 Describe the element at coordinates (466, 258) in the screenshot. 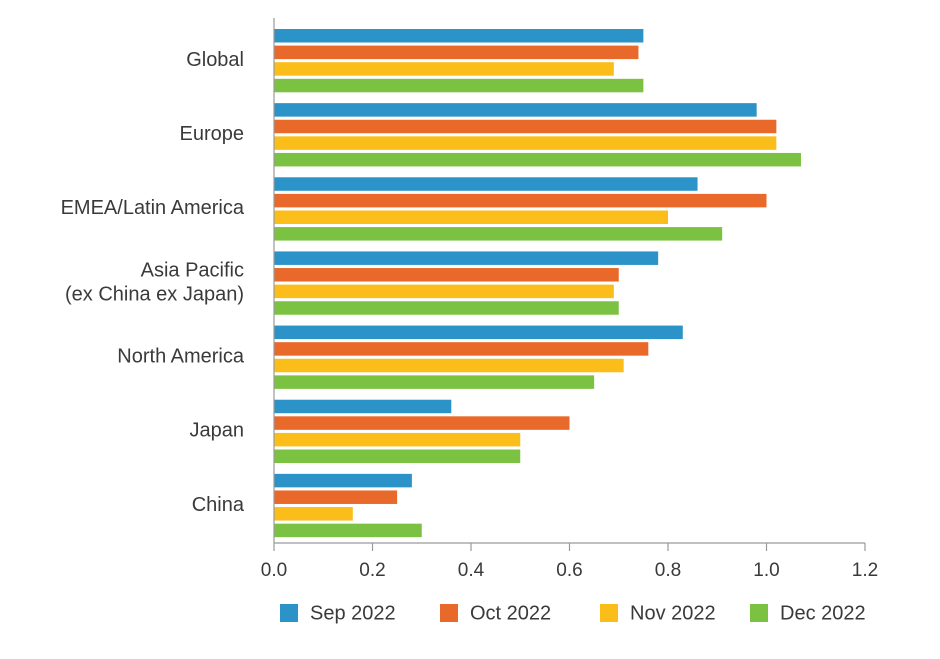

I see `bar-asia-pacific-ex-china-ex-japan-sep-2022` at that location.